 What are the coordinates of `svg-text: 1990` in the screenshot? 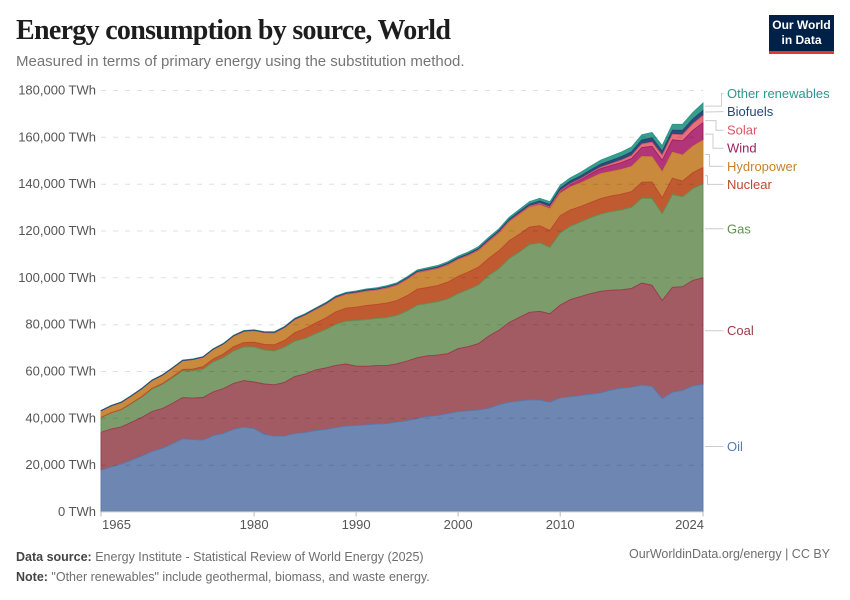 It's located at (356, 524).